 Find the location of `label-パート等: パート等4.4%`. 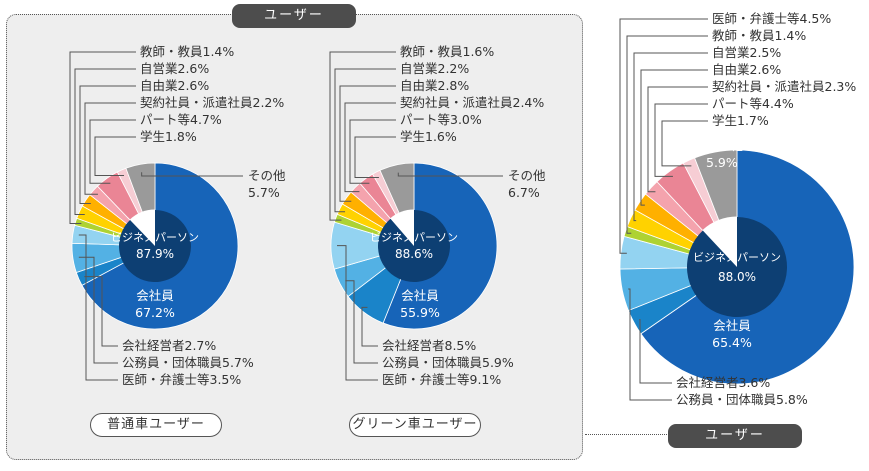

label-パート等: パート等4.4% is located at coordinates (753, 103).